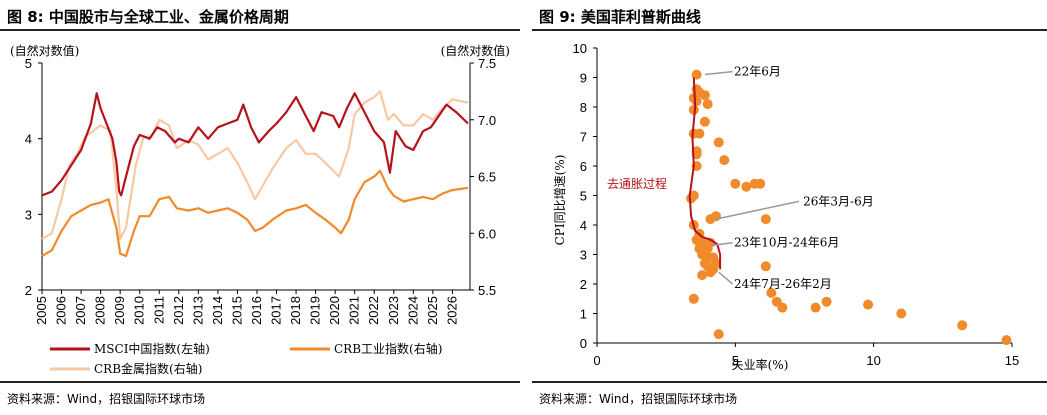 Image resolution: width=1047 pixels, height=415 pixels. I want to click on callout-label: 24年7月-26年2月, so click(783, 284).